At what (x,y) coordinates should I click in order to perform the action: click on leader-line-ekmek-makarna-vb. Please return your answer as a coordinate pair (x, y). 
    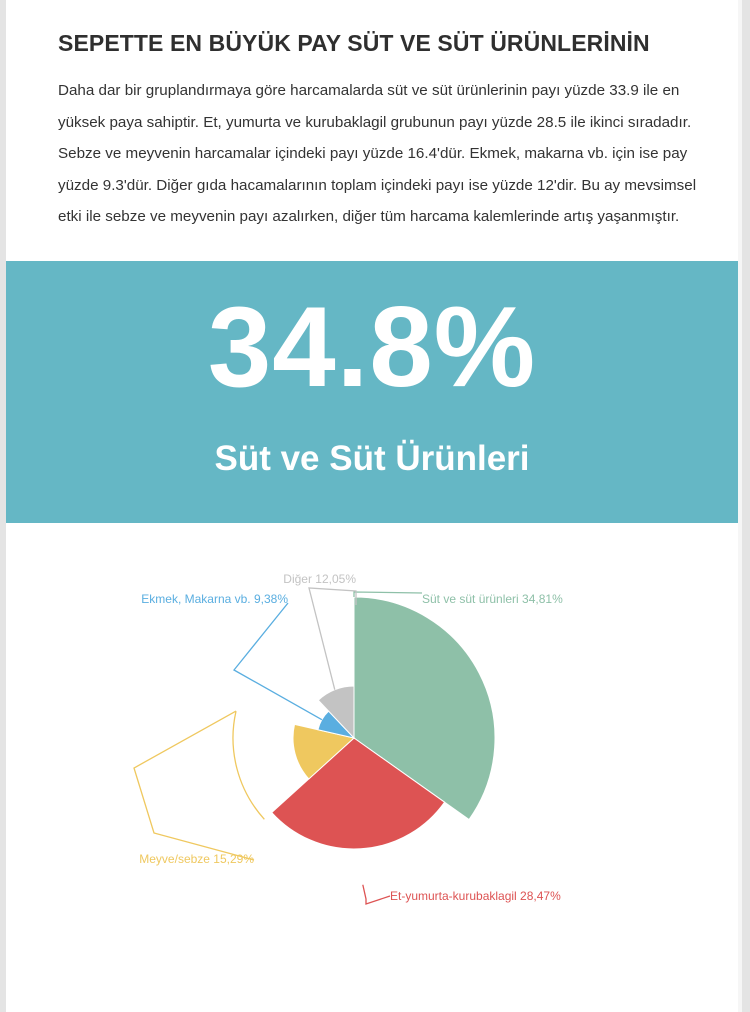
    Looking at the image, I should click on (278, 661).